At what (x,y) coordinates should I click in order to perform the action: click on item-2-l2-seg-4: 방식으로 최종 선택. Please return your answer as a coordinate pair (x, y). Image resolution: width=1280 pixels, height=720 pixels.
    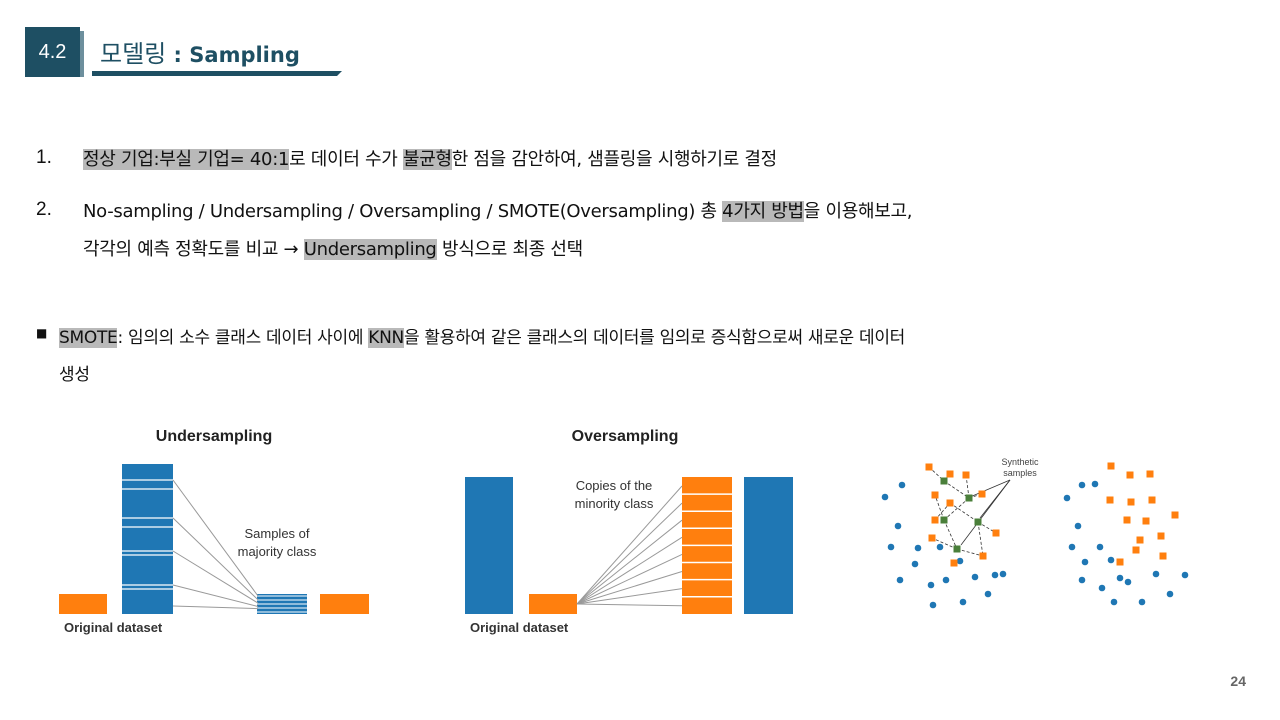
    Looking at the image, I should click on (509, 249).